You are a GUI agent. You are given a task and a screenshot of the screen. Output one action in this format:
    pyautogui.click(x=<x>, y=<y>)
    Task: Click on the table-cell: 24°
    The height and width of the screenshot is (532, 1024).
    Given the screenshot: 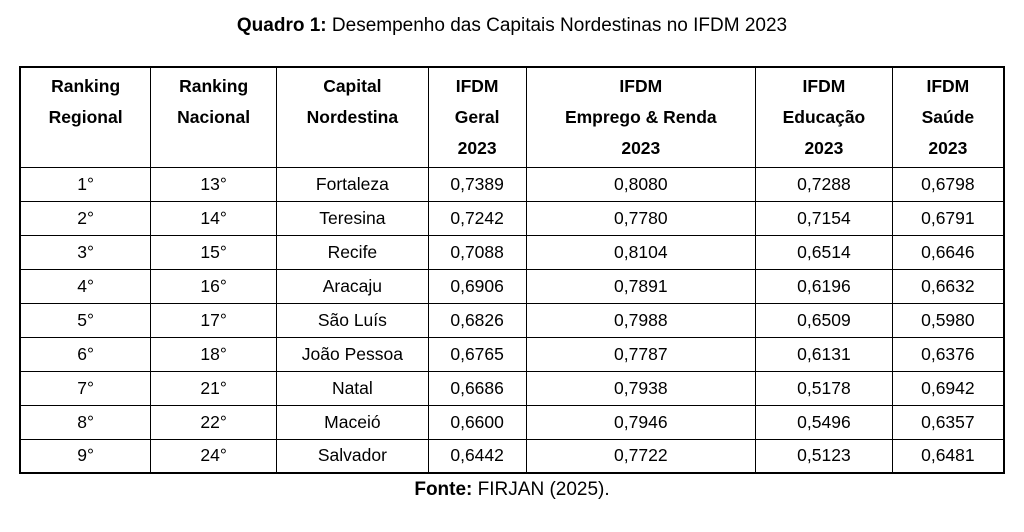 What is the action you would take?
    pyautogui.click(x=214, y=456)
    